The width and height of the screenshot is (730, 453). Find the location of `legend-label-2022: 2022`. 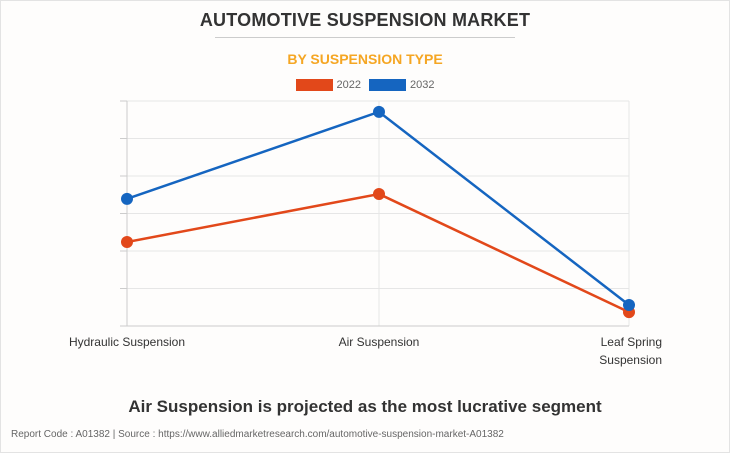

legend-label-2022: 2022 is located at coordinates (348, 85).